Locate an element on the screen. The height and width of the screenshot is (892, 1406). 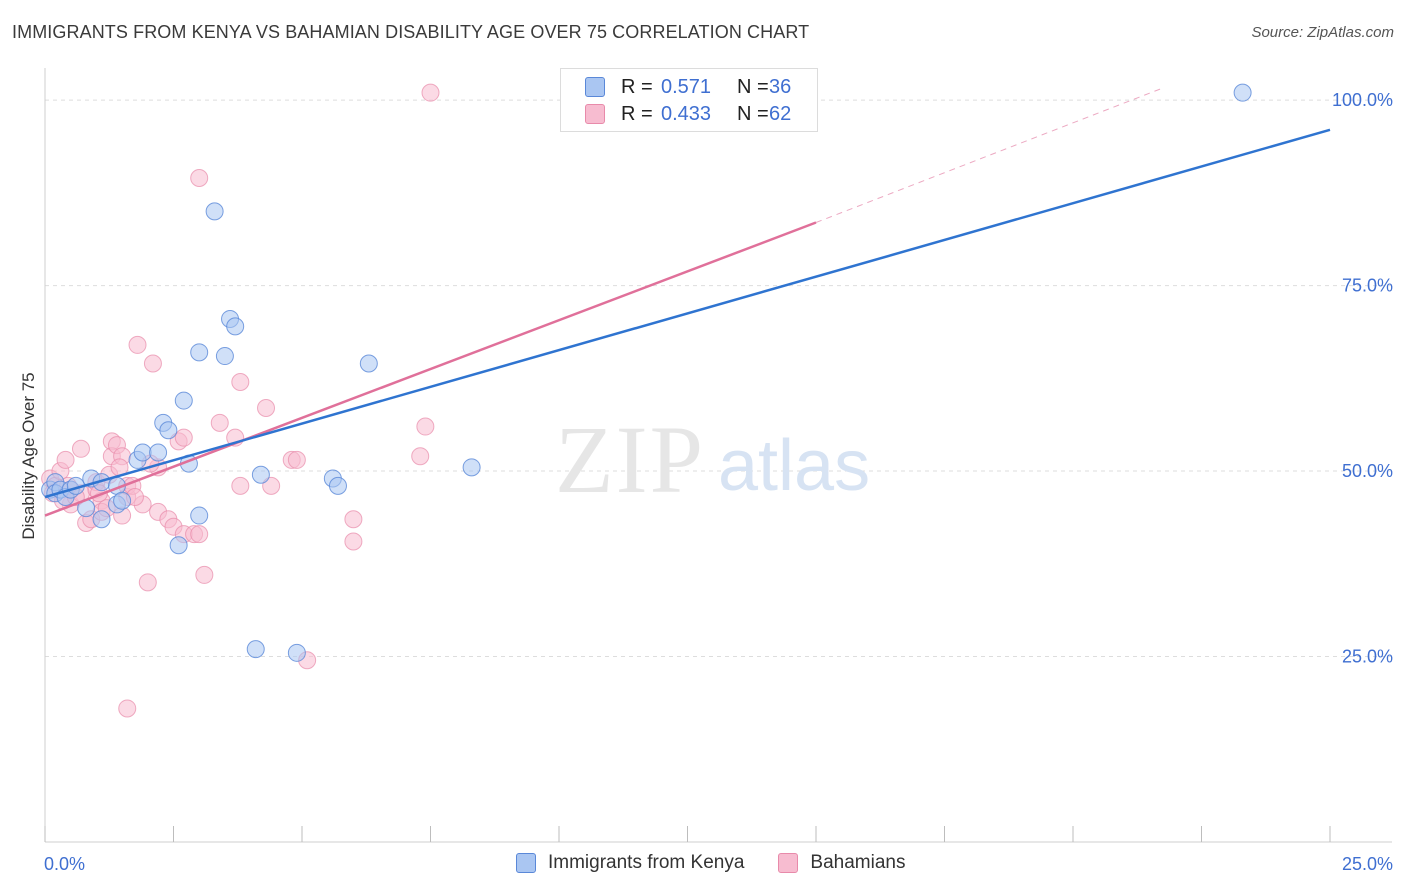
trend-line-bahamas-extension is located at coordinates (988, 155).